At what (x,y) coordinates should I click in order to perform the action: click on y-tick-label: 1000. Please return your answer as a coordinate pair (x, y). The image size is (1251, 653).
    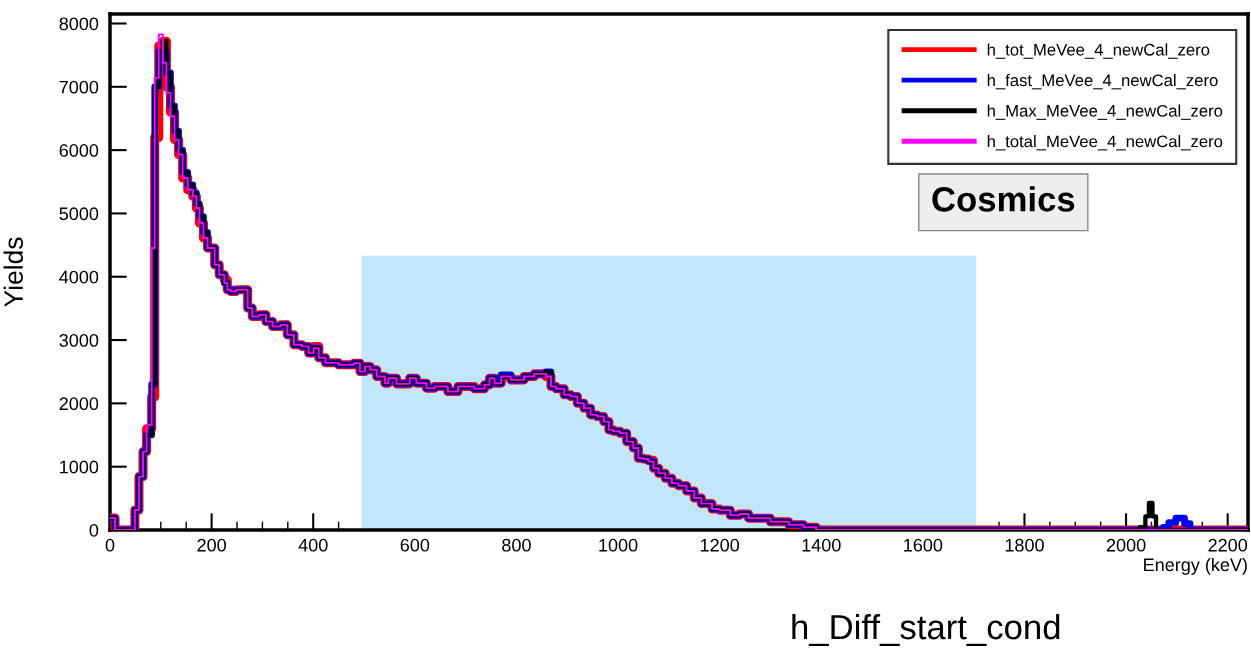
    Looking at the image, I should click on (79, 467).